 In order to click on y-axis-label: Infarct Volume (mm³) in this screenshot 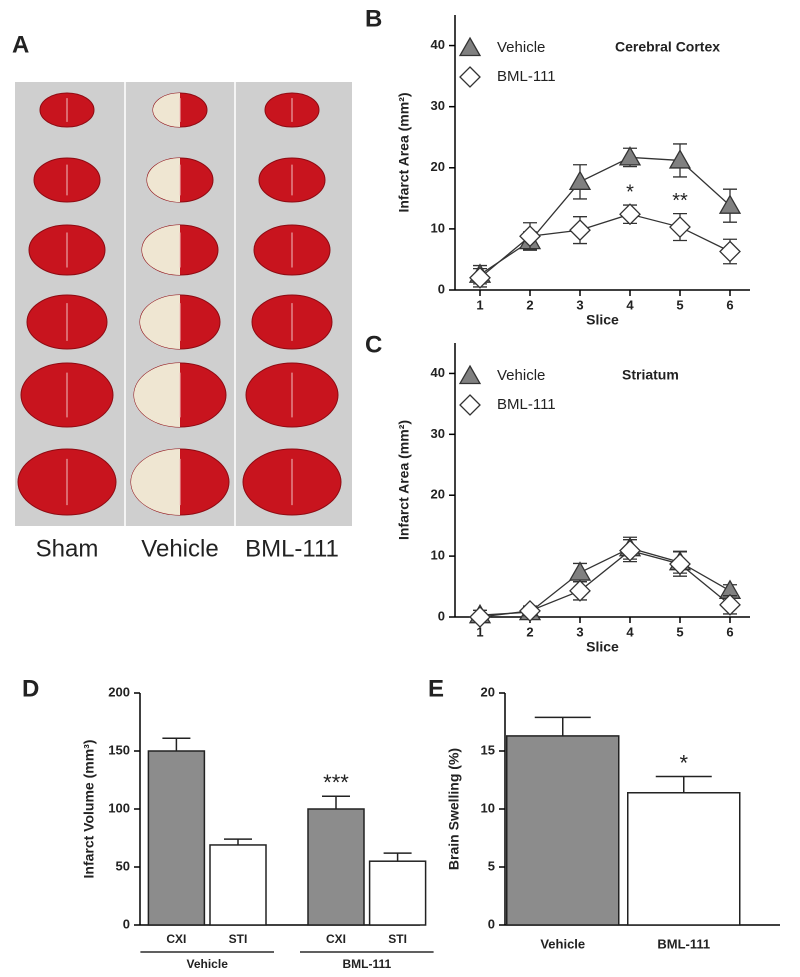, I will do `click(89, 809)`.